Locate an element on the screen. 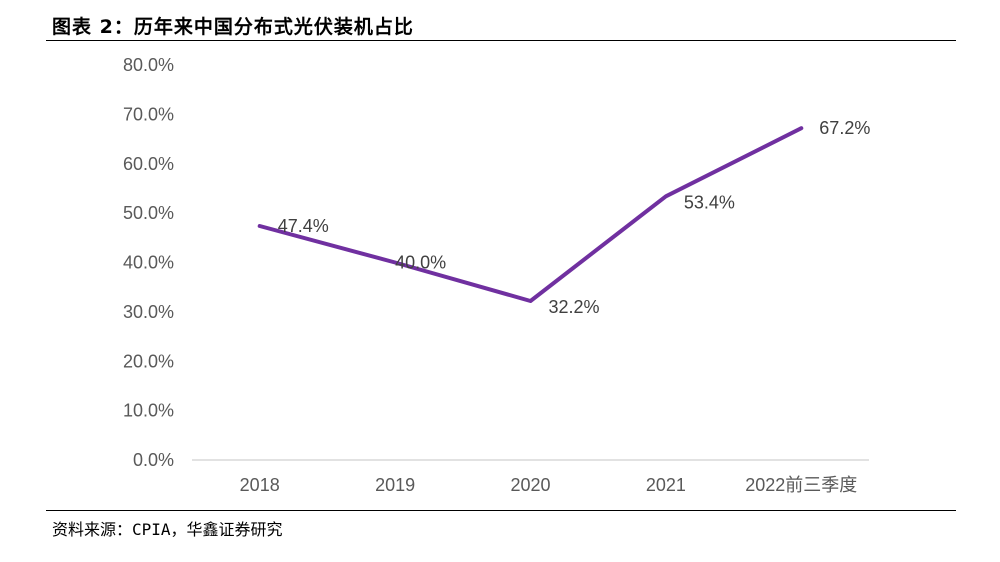 The width and height of the screenshot is (1000, 562). y-tick-label: 70.0% is located at coordinates (148, 114).